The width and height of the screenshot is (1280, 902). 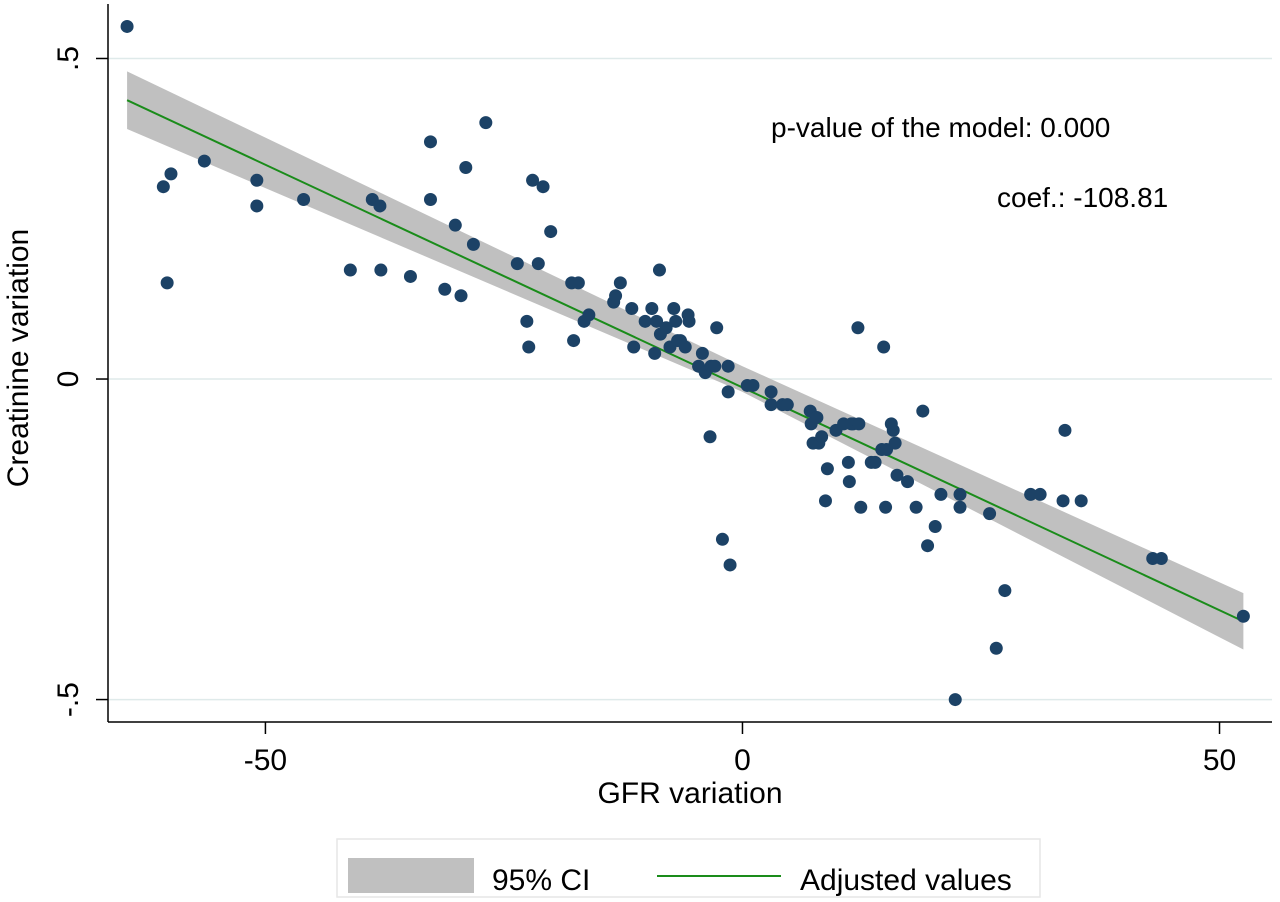 What do you see at coordinates (689, 793) in the screenshot?
I see `x-axis-title: GFR variation` at bounding box center [689, 793].